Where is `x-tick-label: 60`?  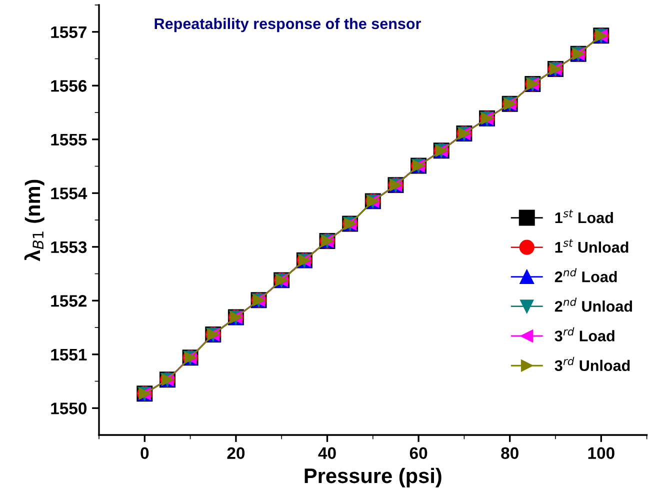 x-tick-label: 60 is located at coordinates (419, 453).